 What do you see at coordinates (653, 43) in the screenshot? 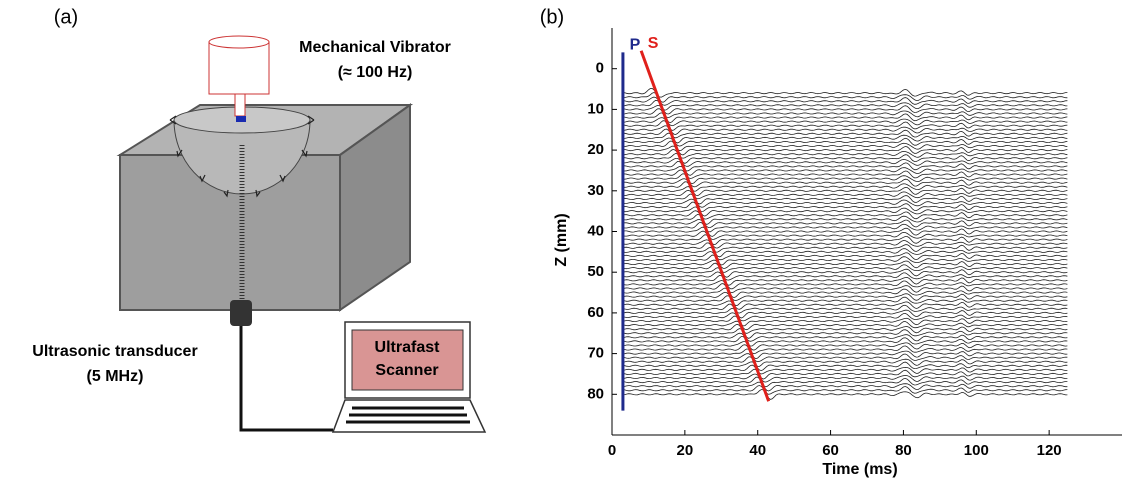
I see `arrival-label: S` at bounding box center [653, 43].